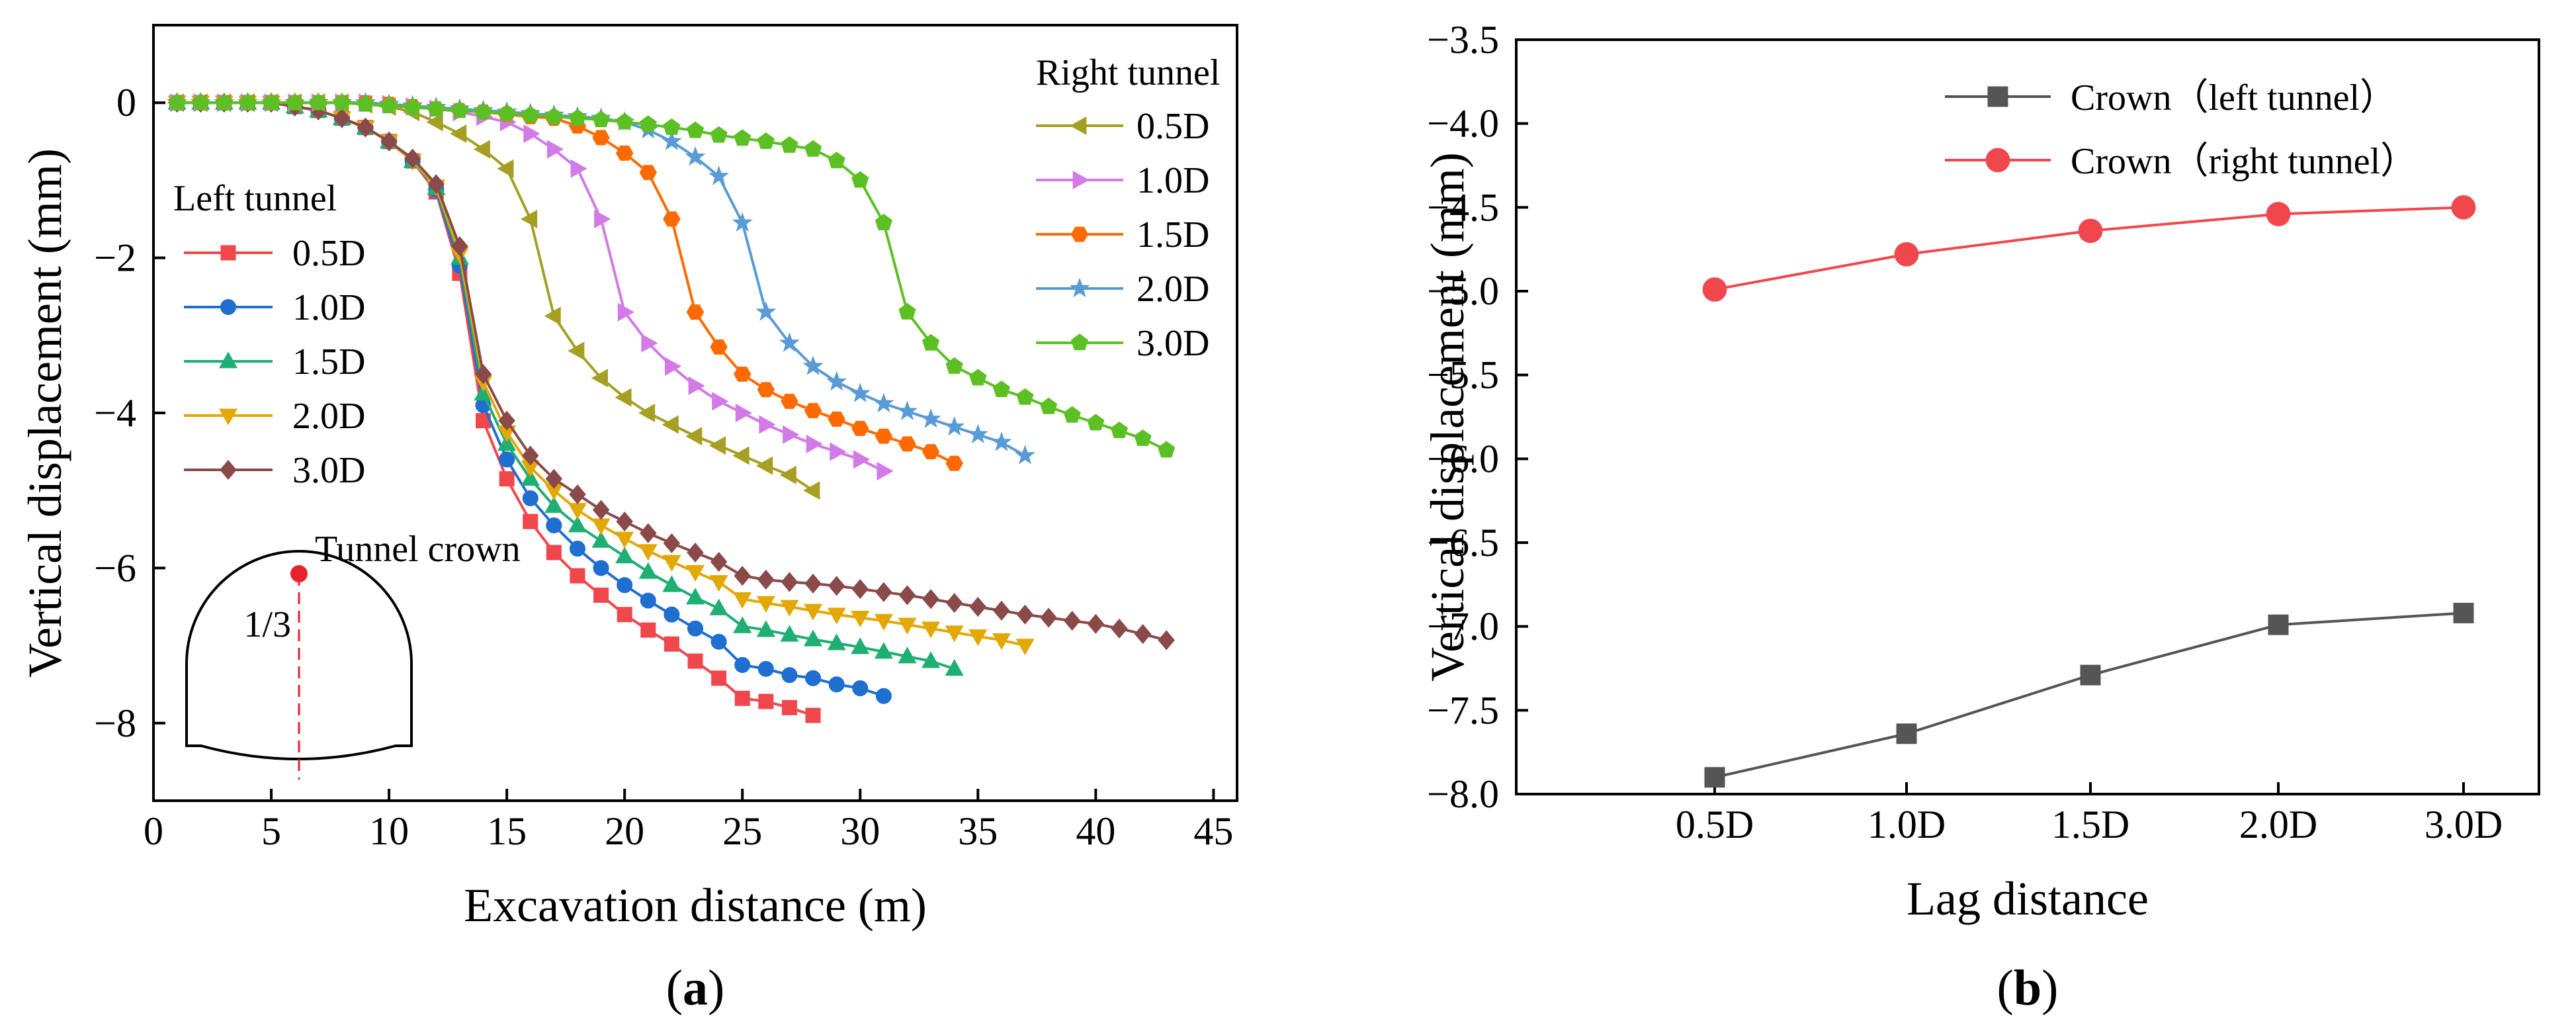 This screenshot has width=2576, height=1031. Describe the element at coordinates (115, 413) in the screenshot. I see `a-y-tick-label: −4` at that location.